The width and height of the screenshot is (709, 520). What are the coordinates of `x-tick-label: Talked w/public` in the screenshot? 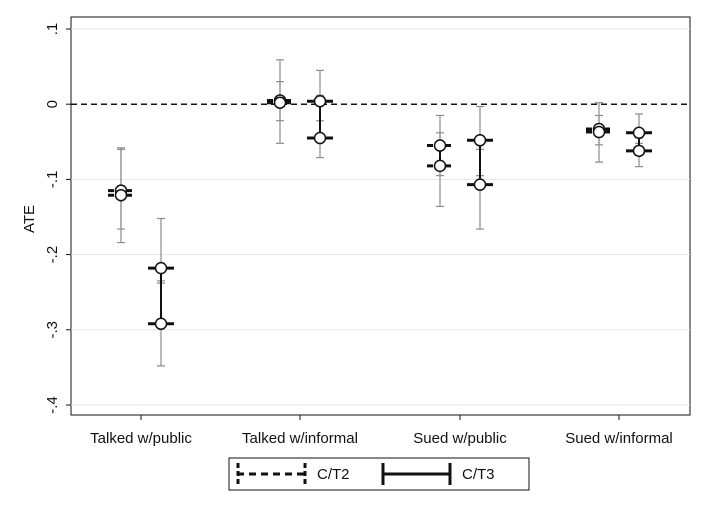 It's located at (141, 438).